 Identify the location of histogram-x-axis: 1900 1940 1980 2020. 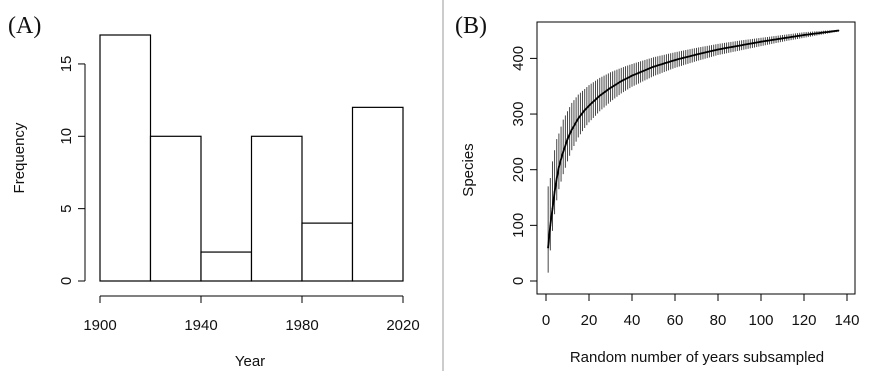
(251, 314).